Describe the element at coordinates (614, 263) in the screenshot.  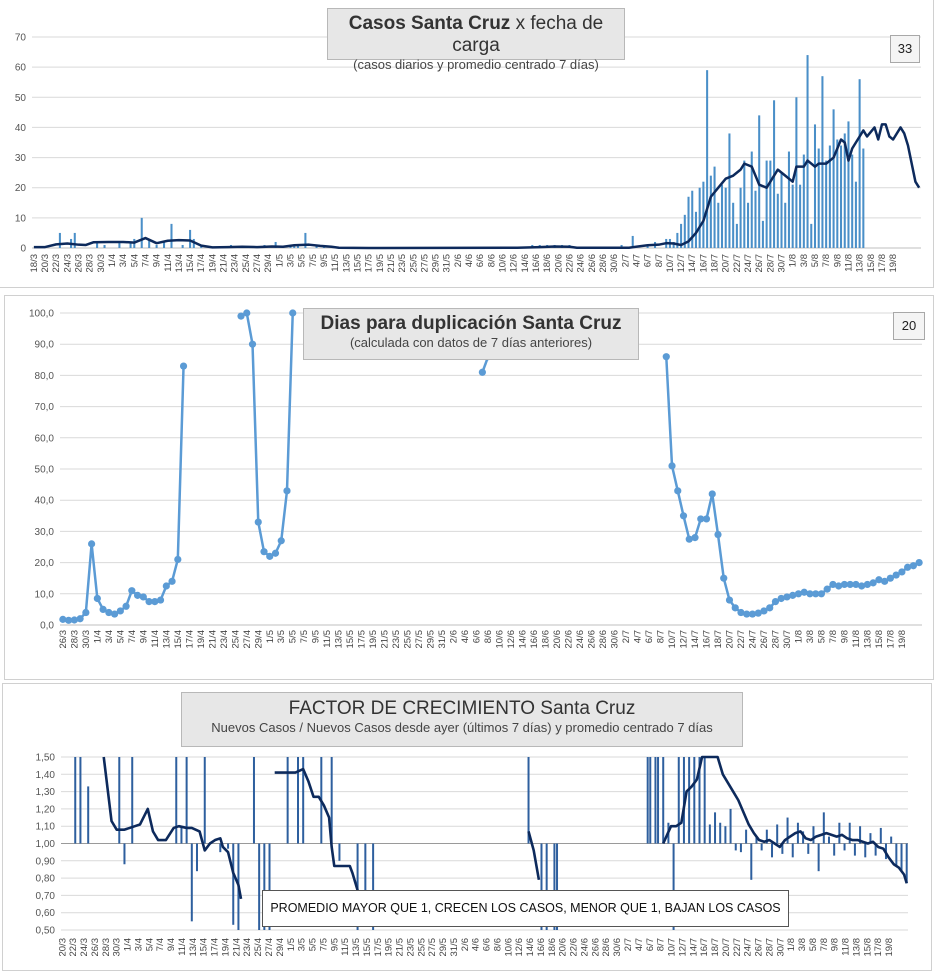
I see `cases-x-tick: 30/6` at that location.